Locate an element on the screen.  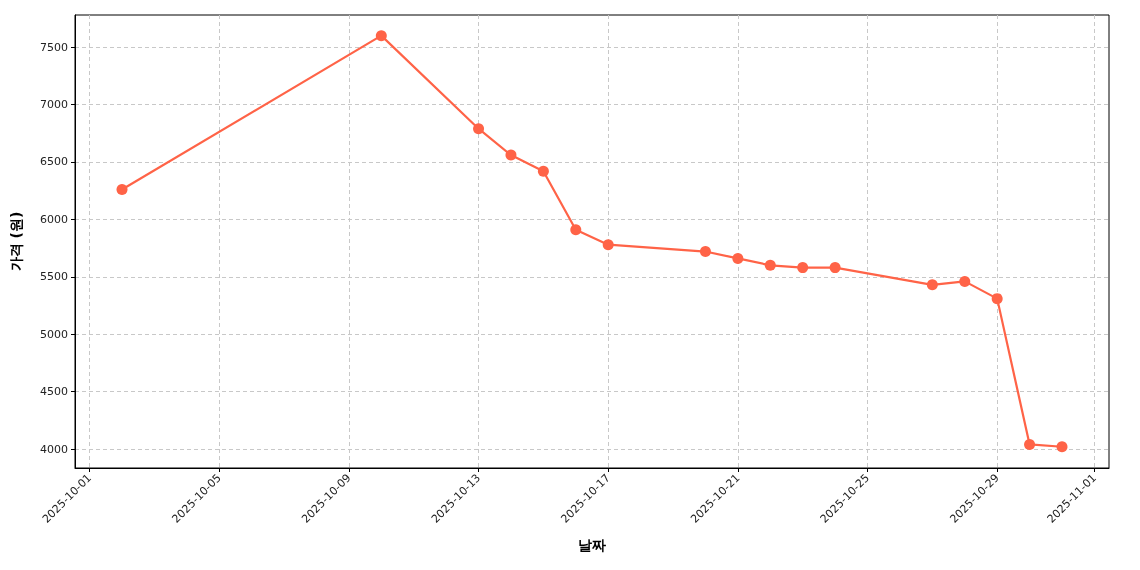
y-tick-label: 6000 is located at coordinates (54, 219).